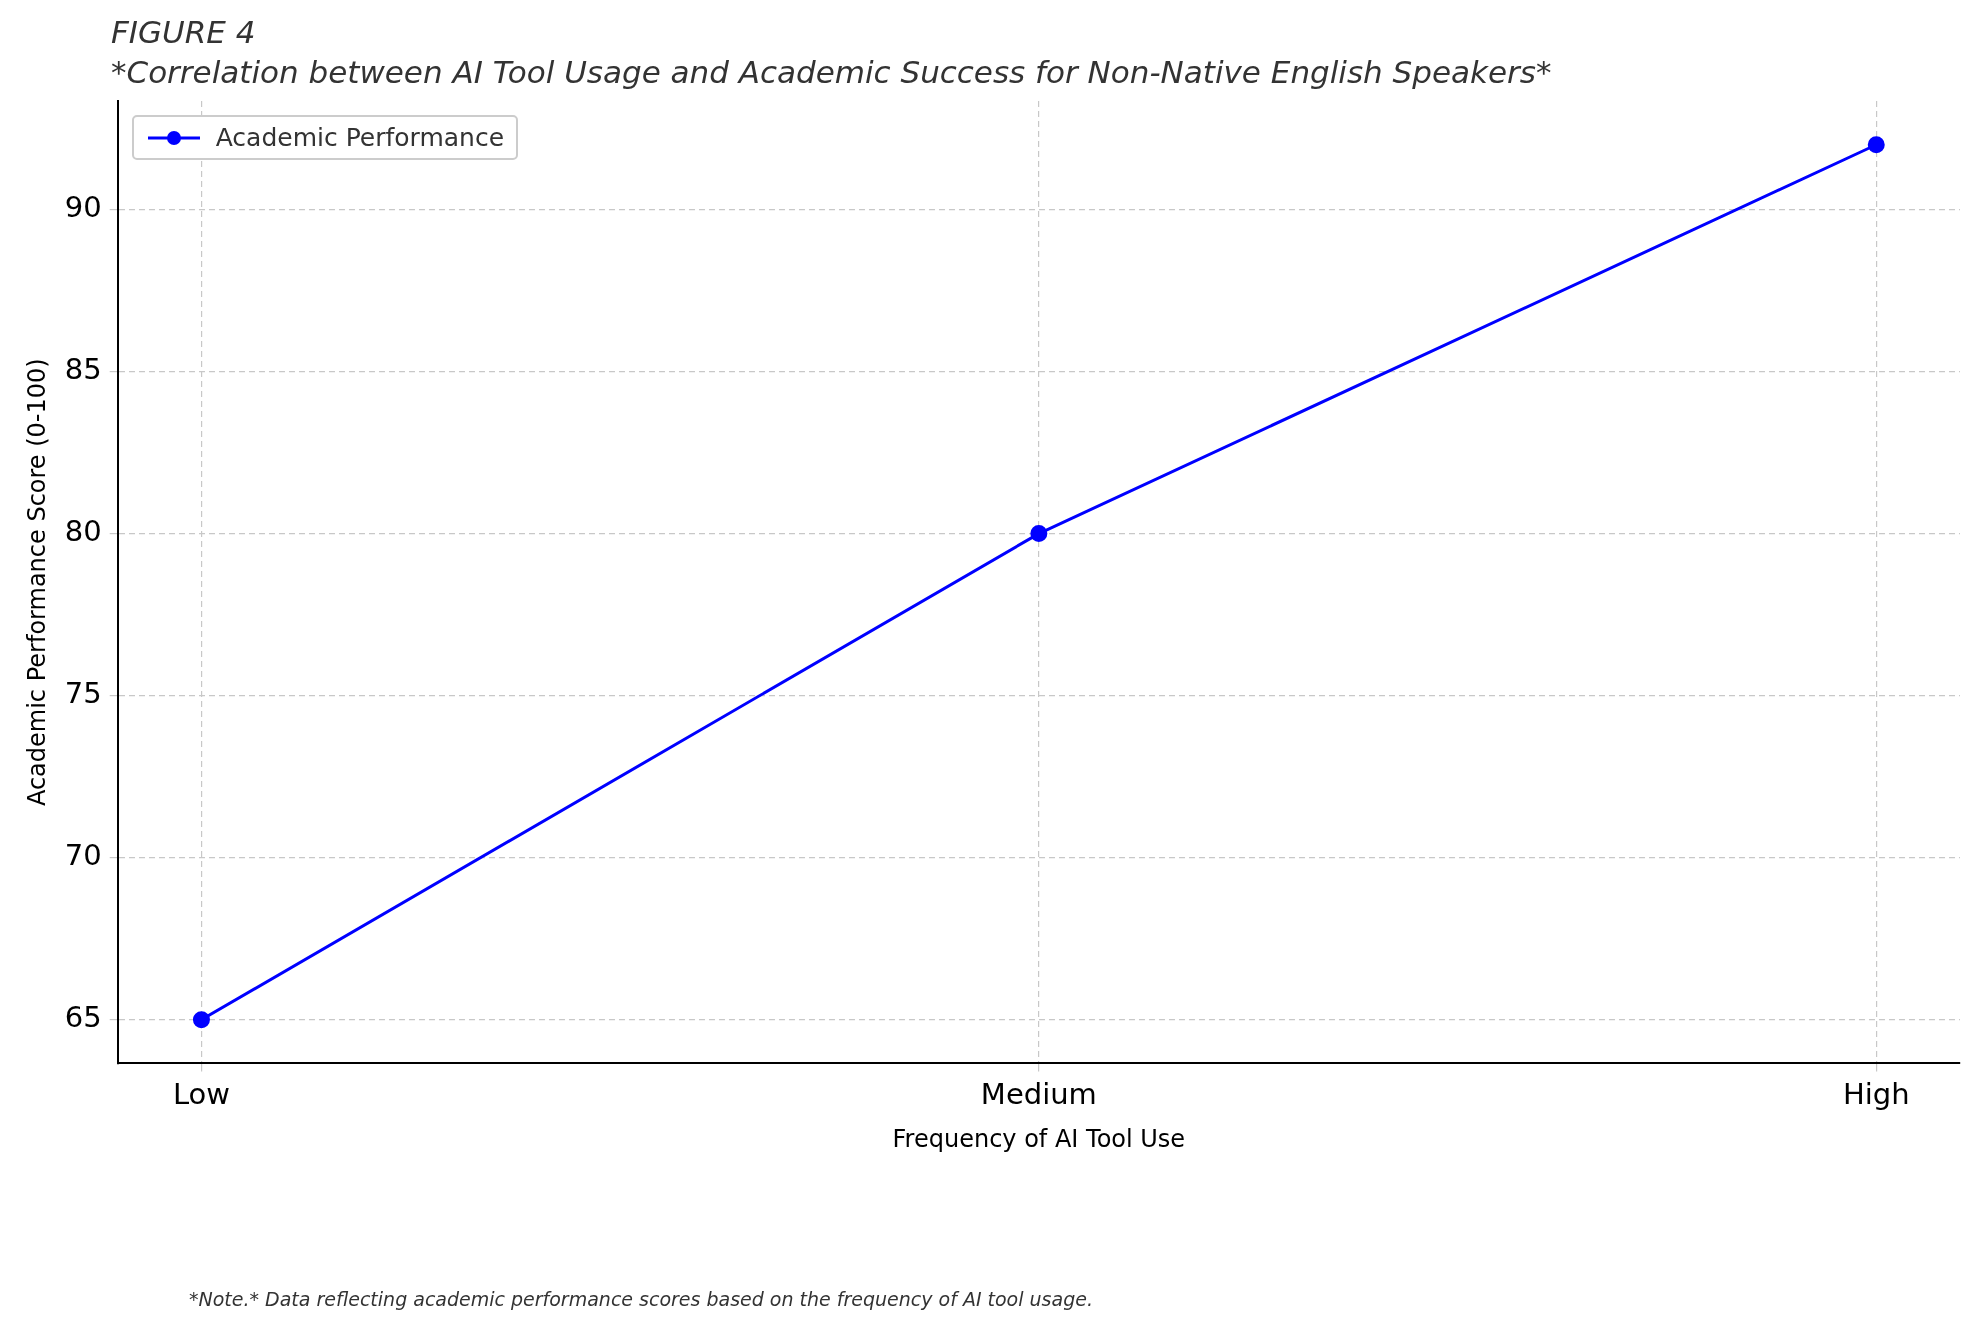 This screenshot has height=1334, width=1979. Describe the element at coordinates (83, 531) in the screenshot. I see `y-tick-label: 80` at that location.